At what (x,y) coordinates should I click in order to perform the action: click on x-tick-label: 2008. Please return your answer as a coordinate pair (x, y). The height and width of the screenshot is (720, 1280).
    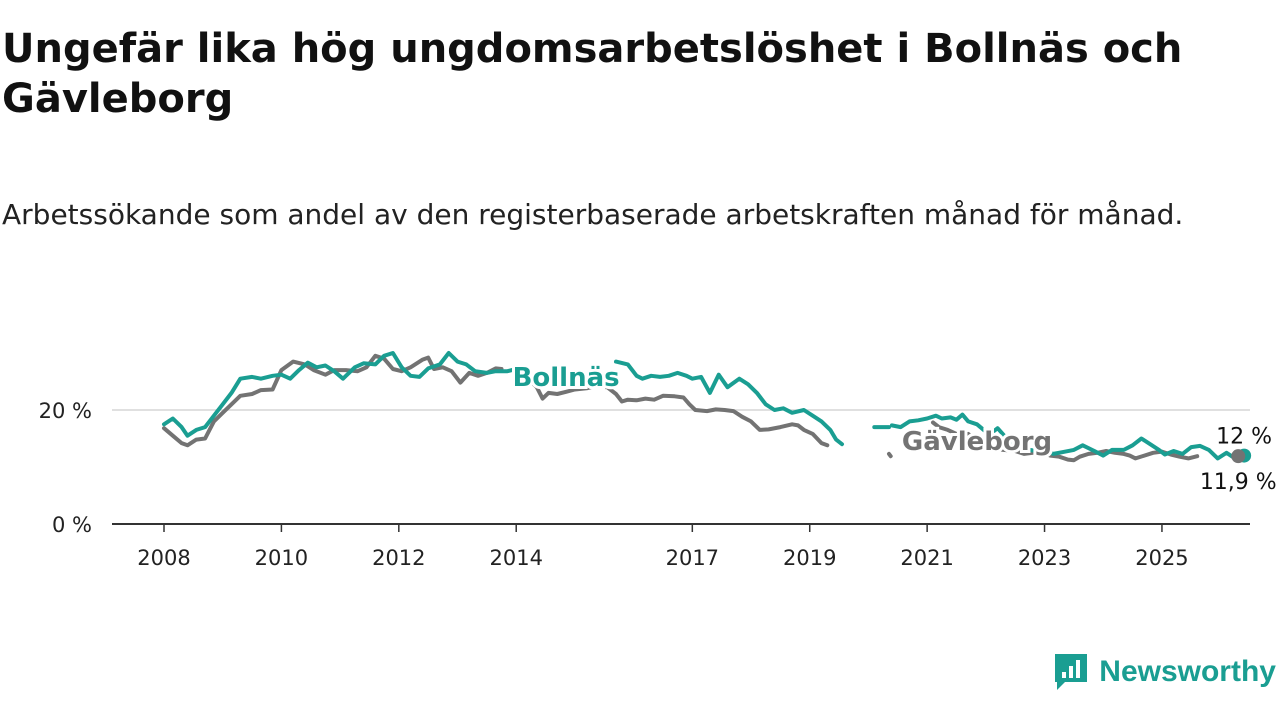
    Looking at the image, I should click on (163, 558).